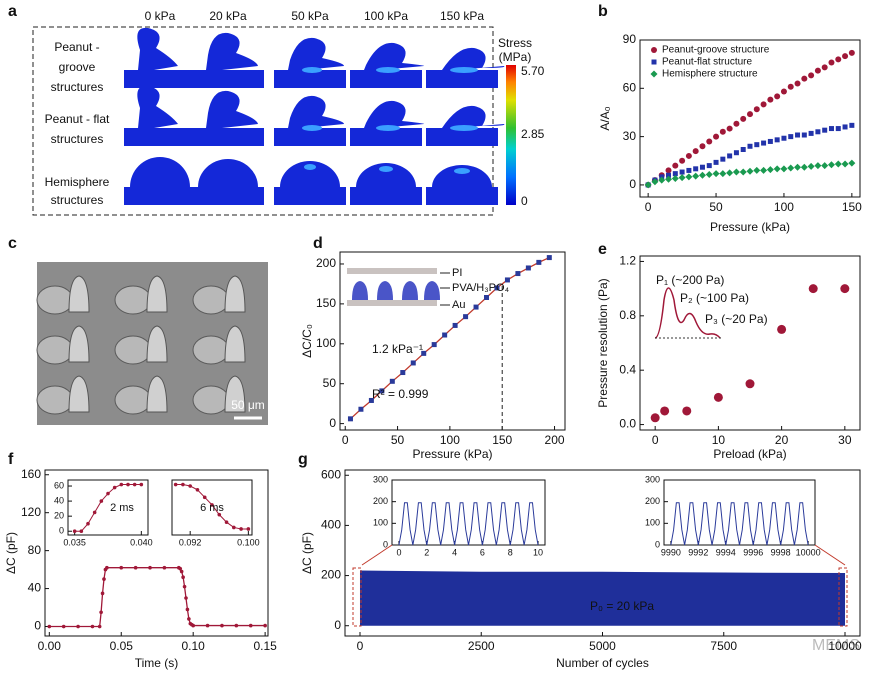 Image resolution: width=880 pixels, height=679 pixels. What do you see at coordinates (630, 39) in the screenshot?
I see `y-tick-label: 90` at bounding box center [630, 39].